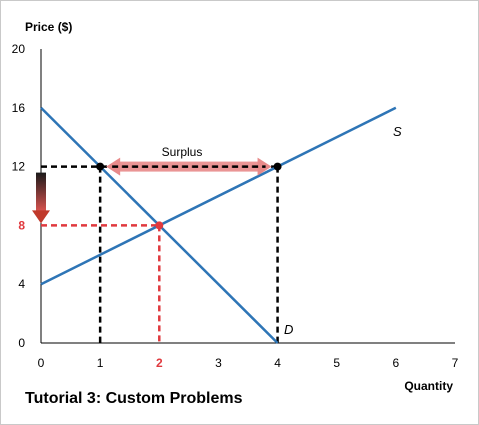  I want to click on demand-label: D, so click(288, 329).